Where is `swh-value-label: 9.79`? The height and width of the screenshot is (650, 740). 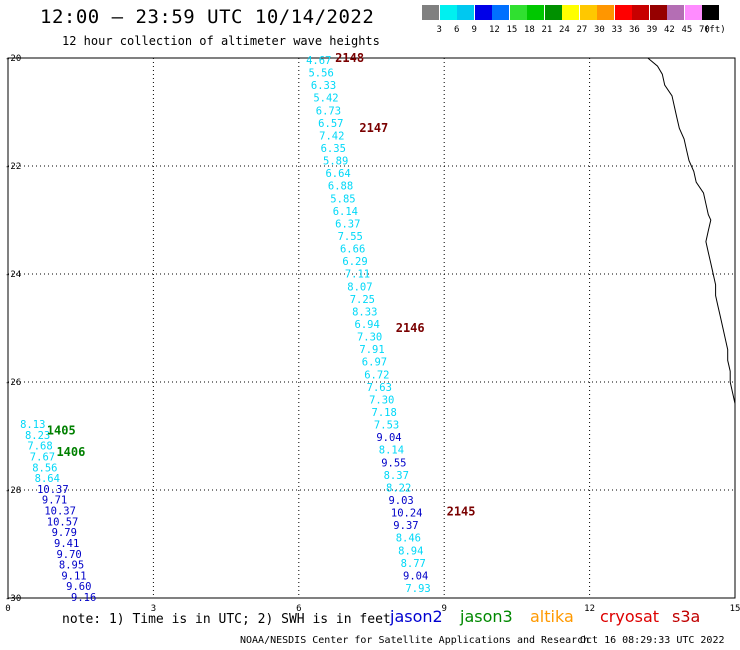
swh-value-label: 9.79 is located at coordinates (64, 533).